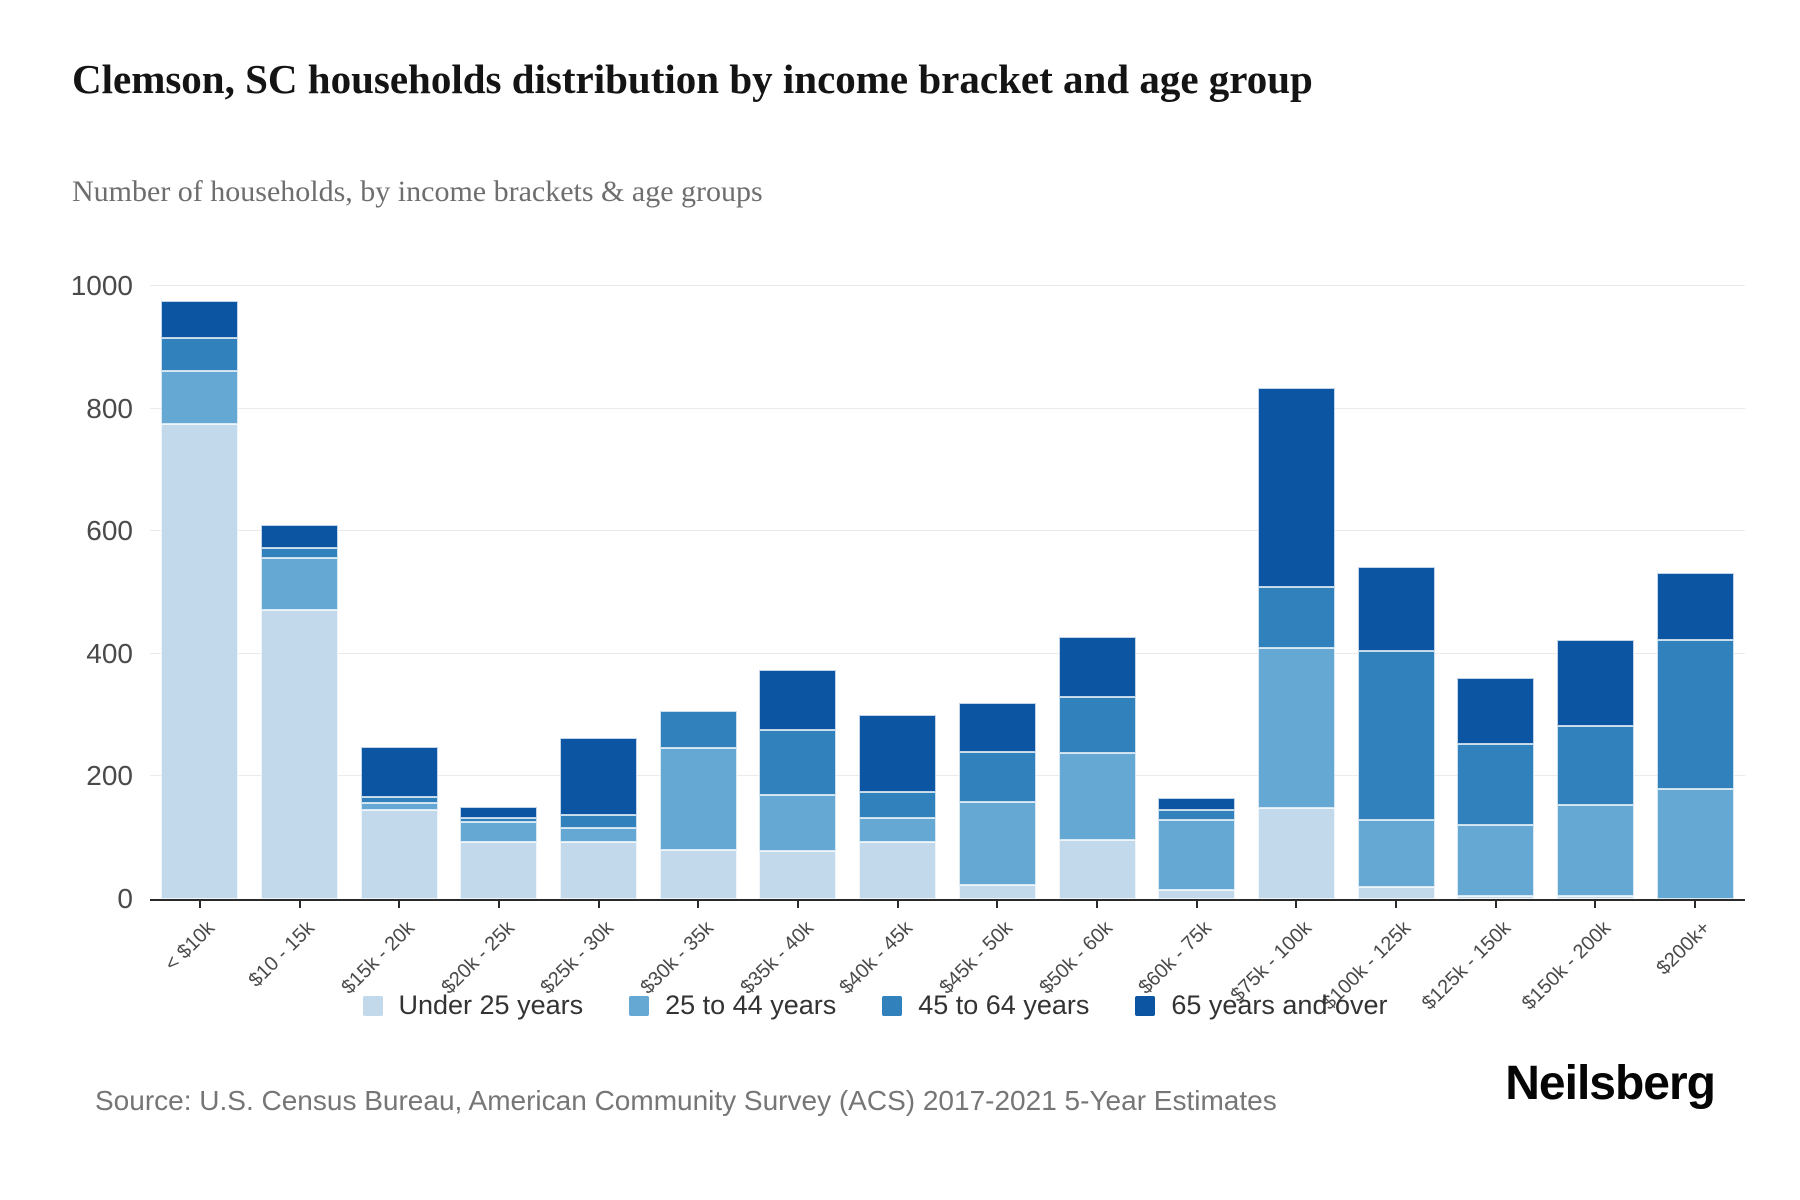  I want to click on legend-item-under-25-years: Under 25 years, so click(472, 1005).